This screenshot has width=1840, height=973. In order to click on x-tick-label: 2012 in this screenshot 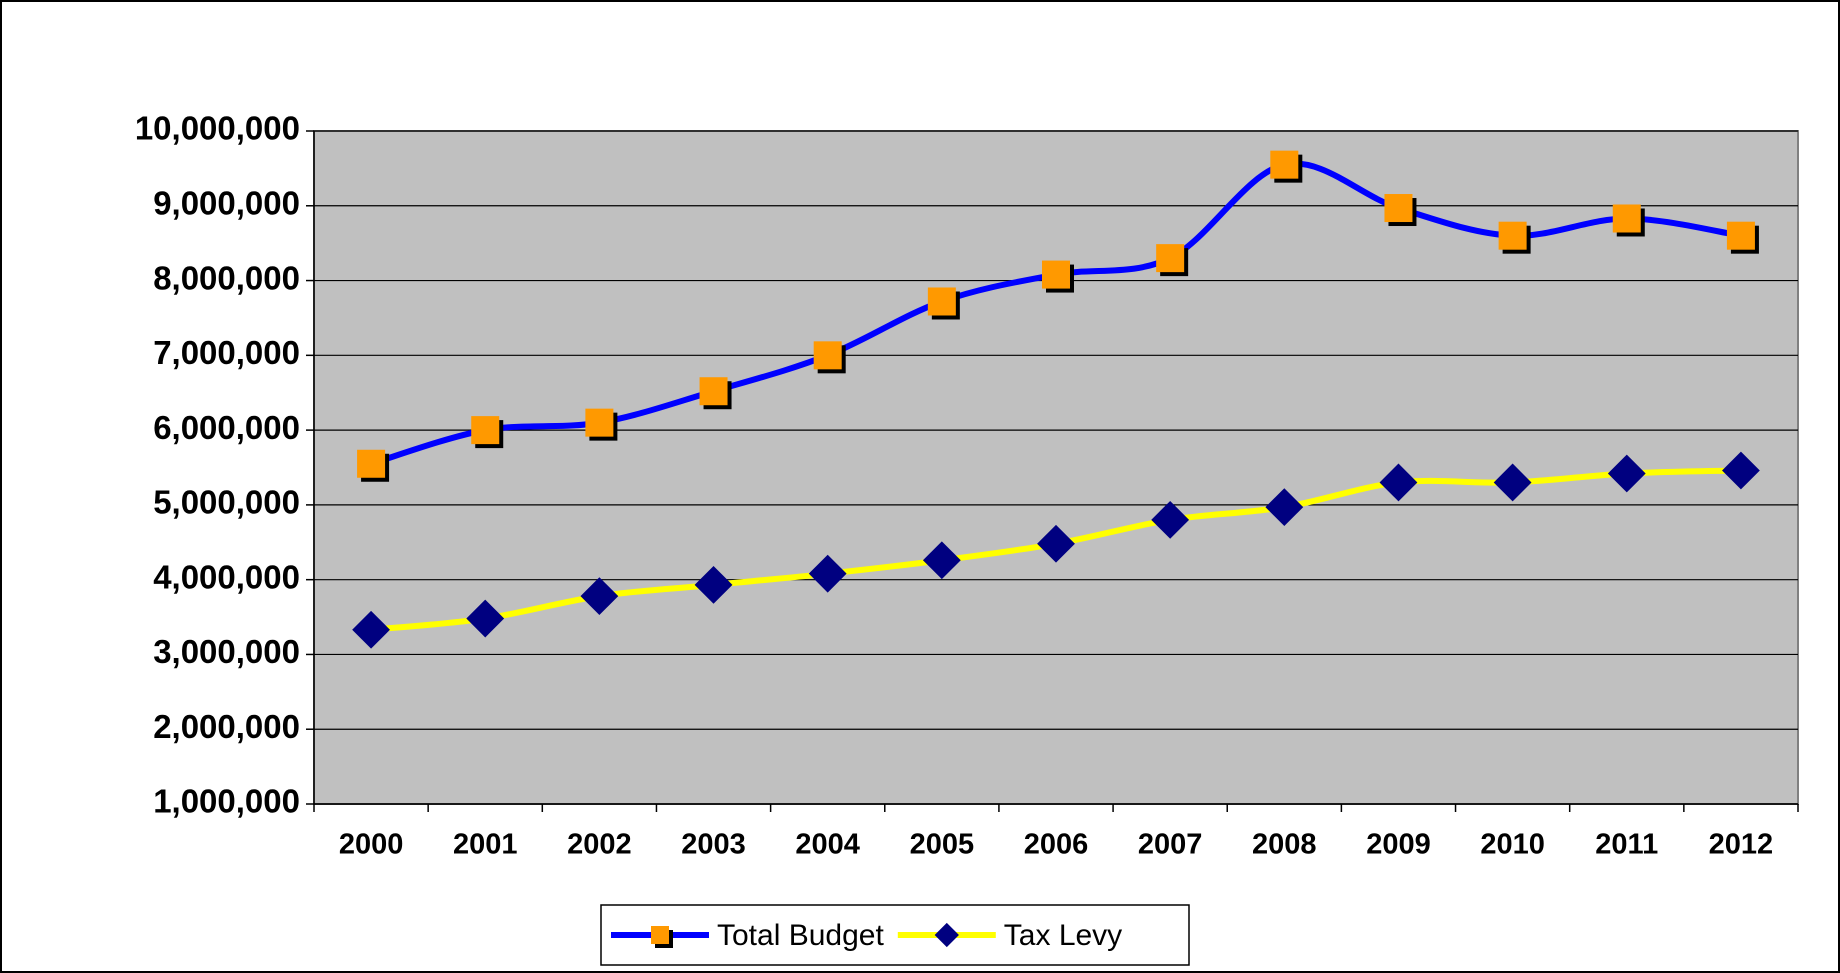, I will do `click(1741, 845)`.